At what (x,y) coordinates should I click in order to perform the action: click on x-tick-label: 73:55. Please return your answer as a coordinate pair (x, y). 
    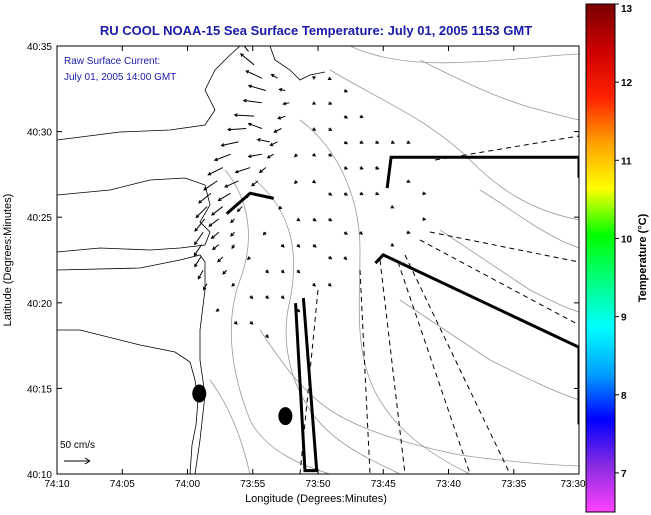
    Looking at the image, I should click on (252, 484).